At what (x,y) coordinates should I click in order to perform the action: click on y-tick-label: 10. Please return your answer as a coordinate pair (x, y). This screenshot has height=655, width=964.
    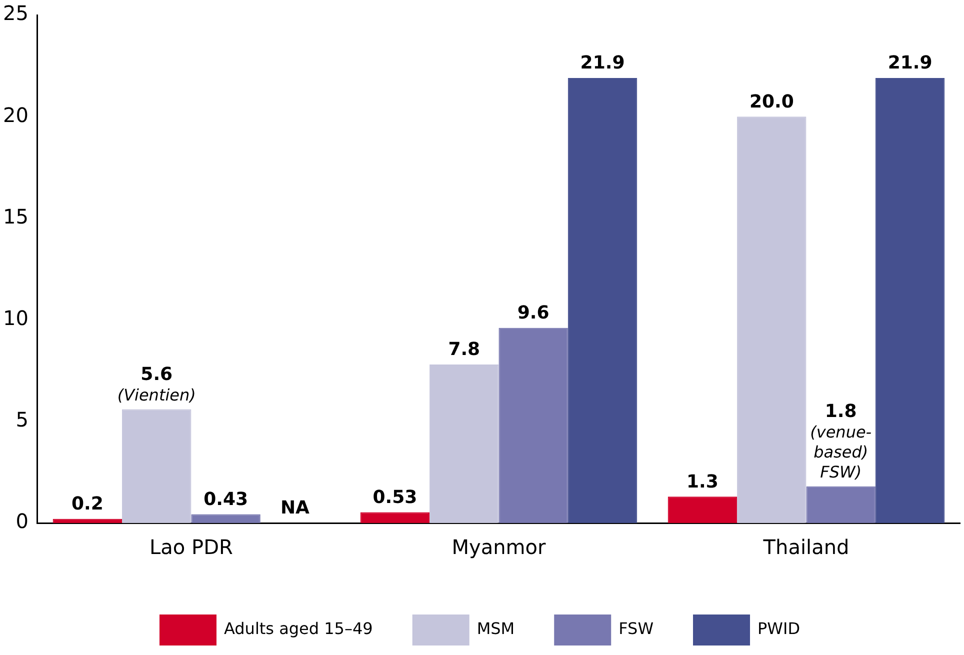
    Looking at the image, I should click on (15, 318).